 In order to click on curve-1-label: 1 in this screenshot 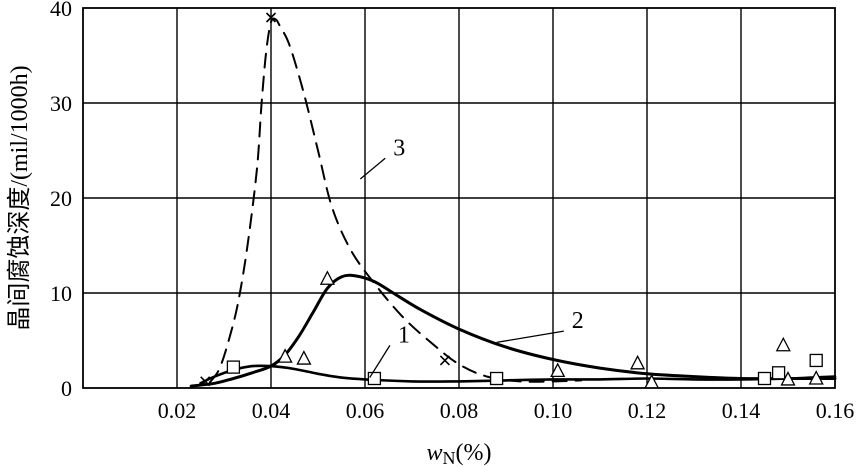, I will do `click(404, 335)`.